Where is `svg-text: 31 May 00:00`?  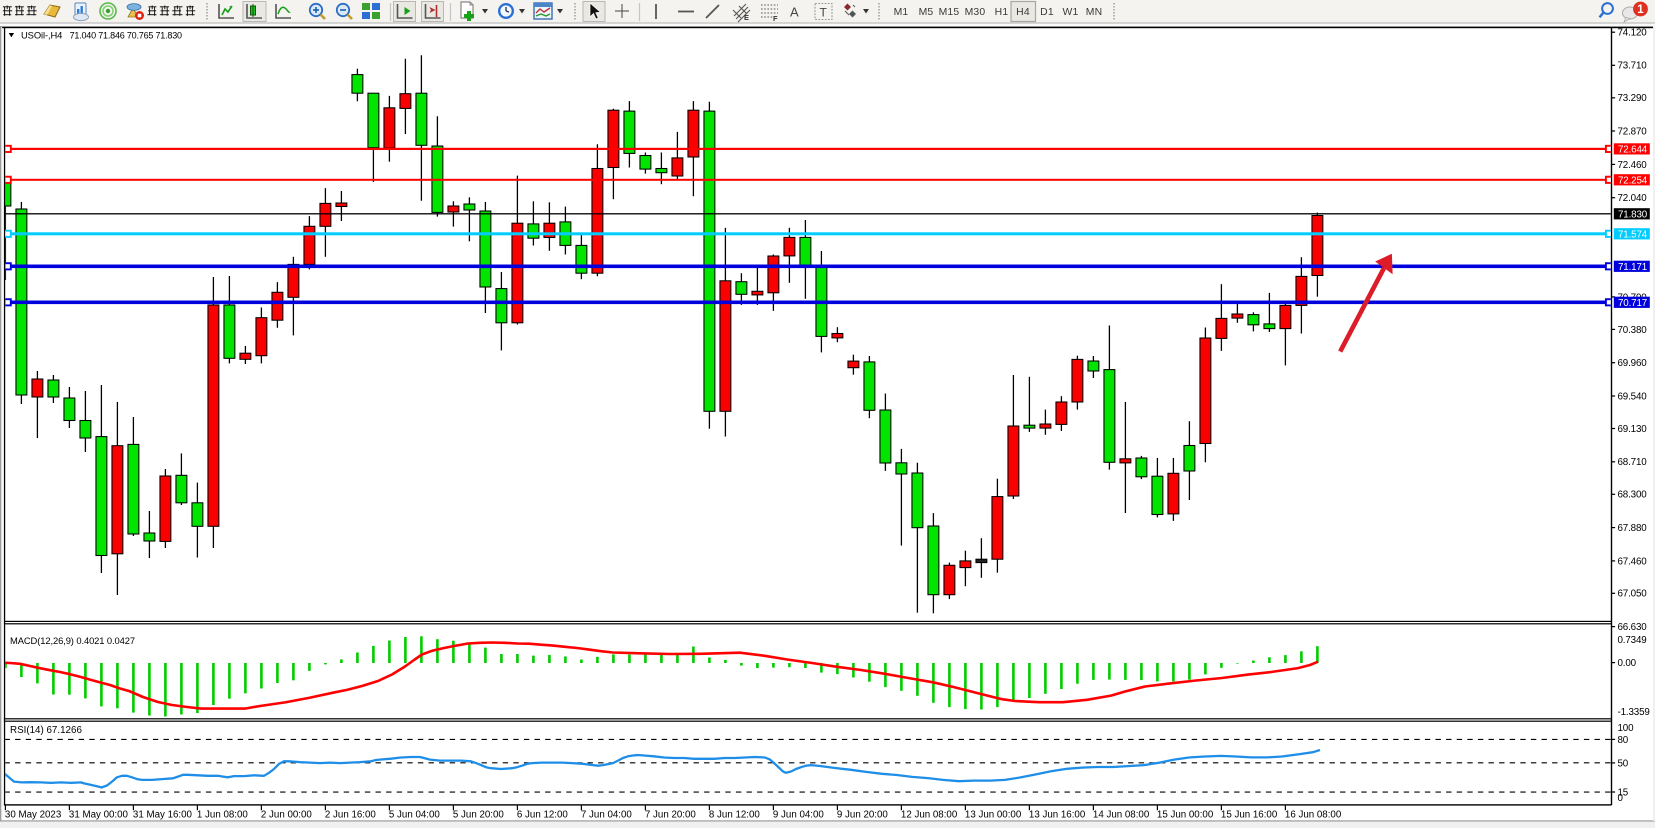
svg-text: 31 May 00:00 is located at coordinates (99, 815).